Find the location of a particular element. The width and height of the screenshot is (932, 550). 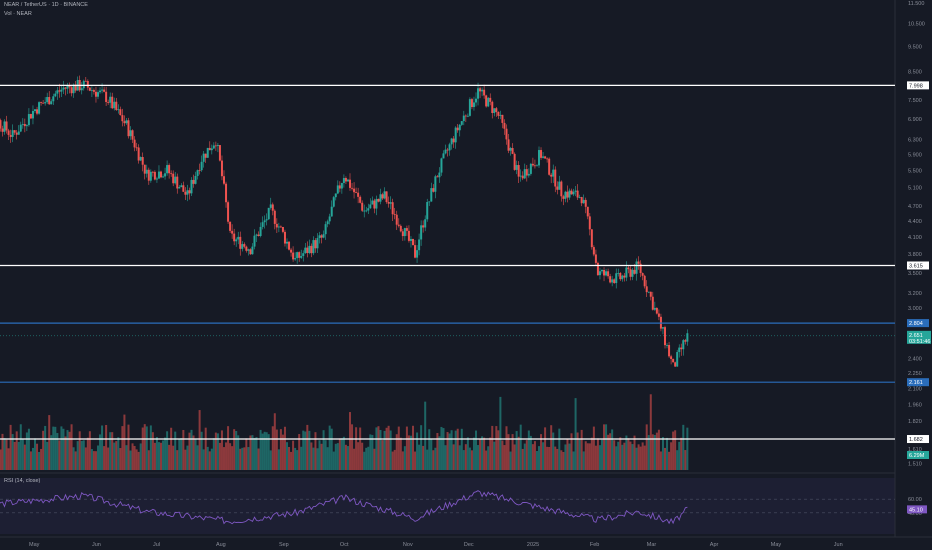

price-tick-label: 4.100 is located at coordinates (915, 238).